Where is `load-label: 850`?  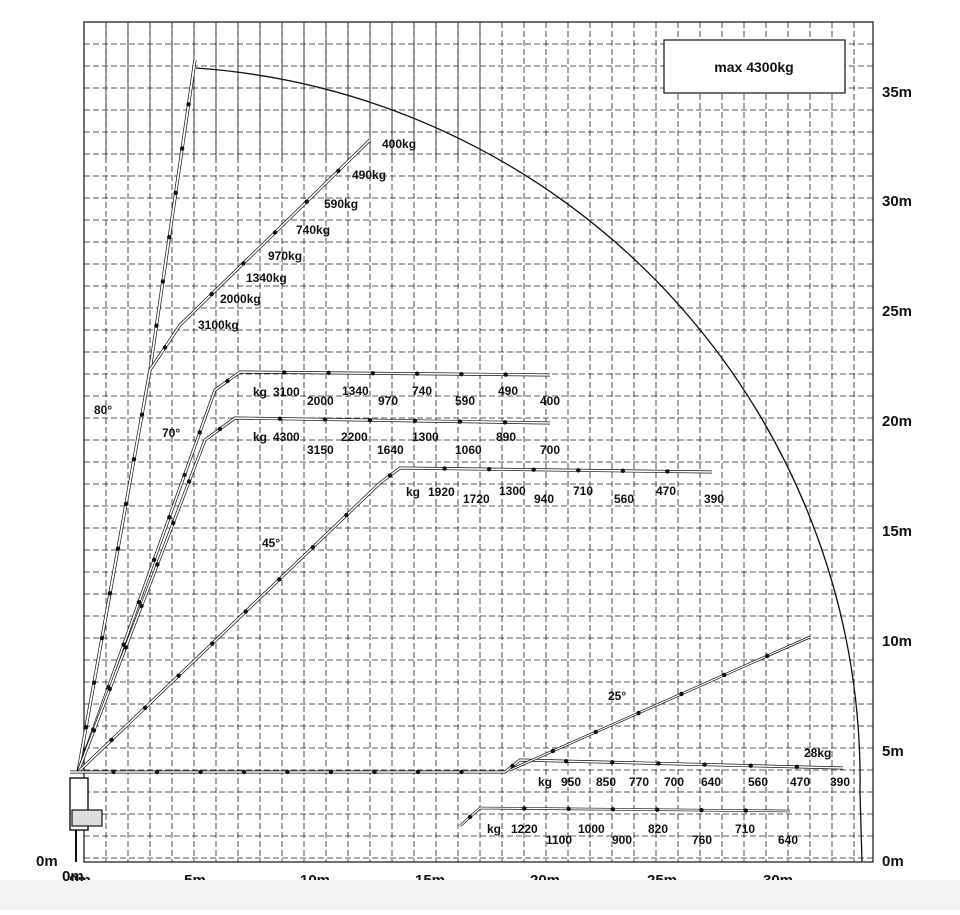 load-label: 850 is located at coordinates (606, 782).